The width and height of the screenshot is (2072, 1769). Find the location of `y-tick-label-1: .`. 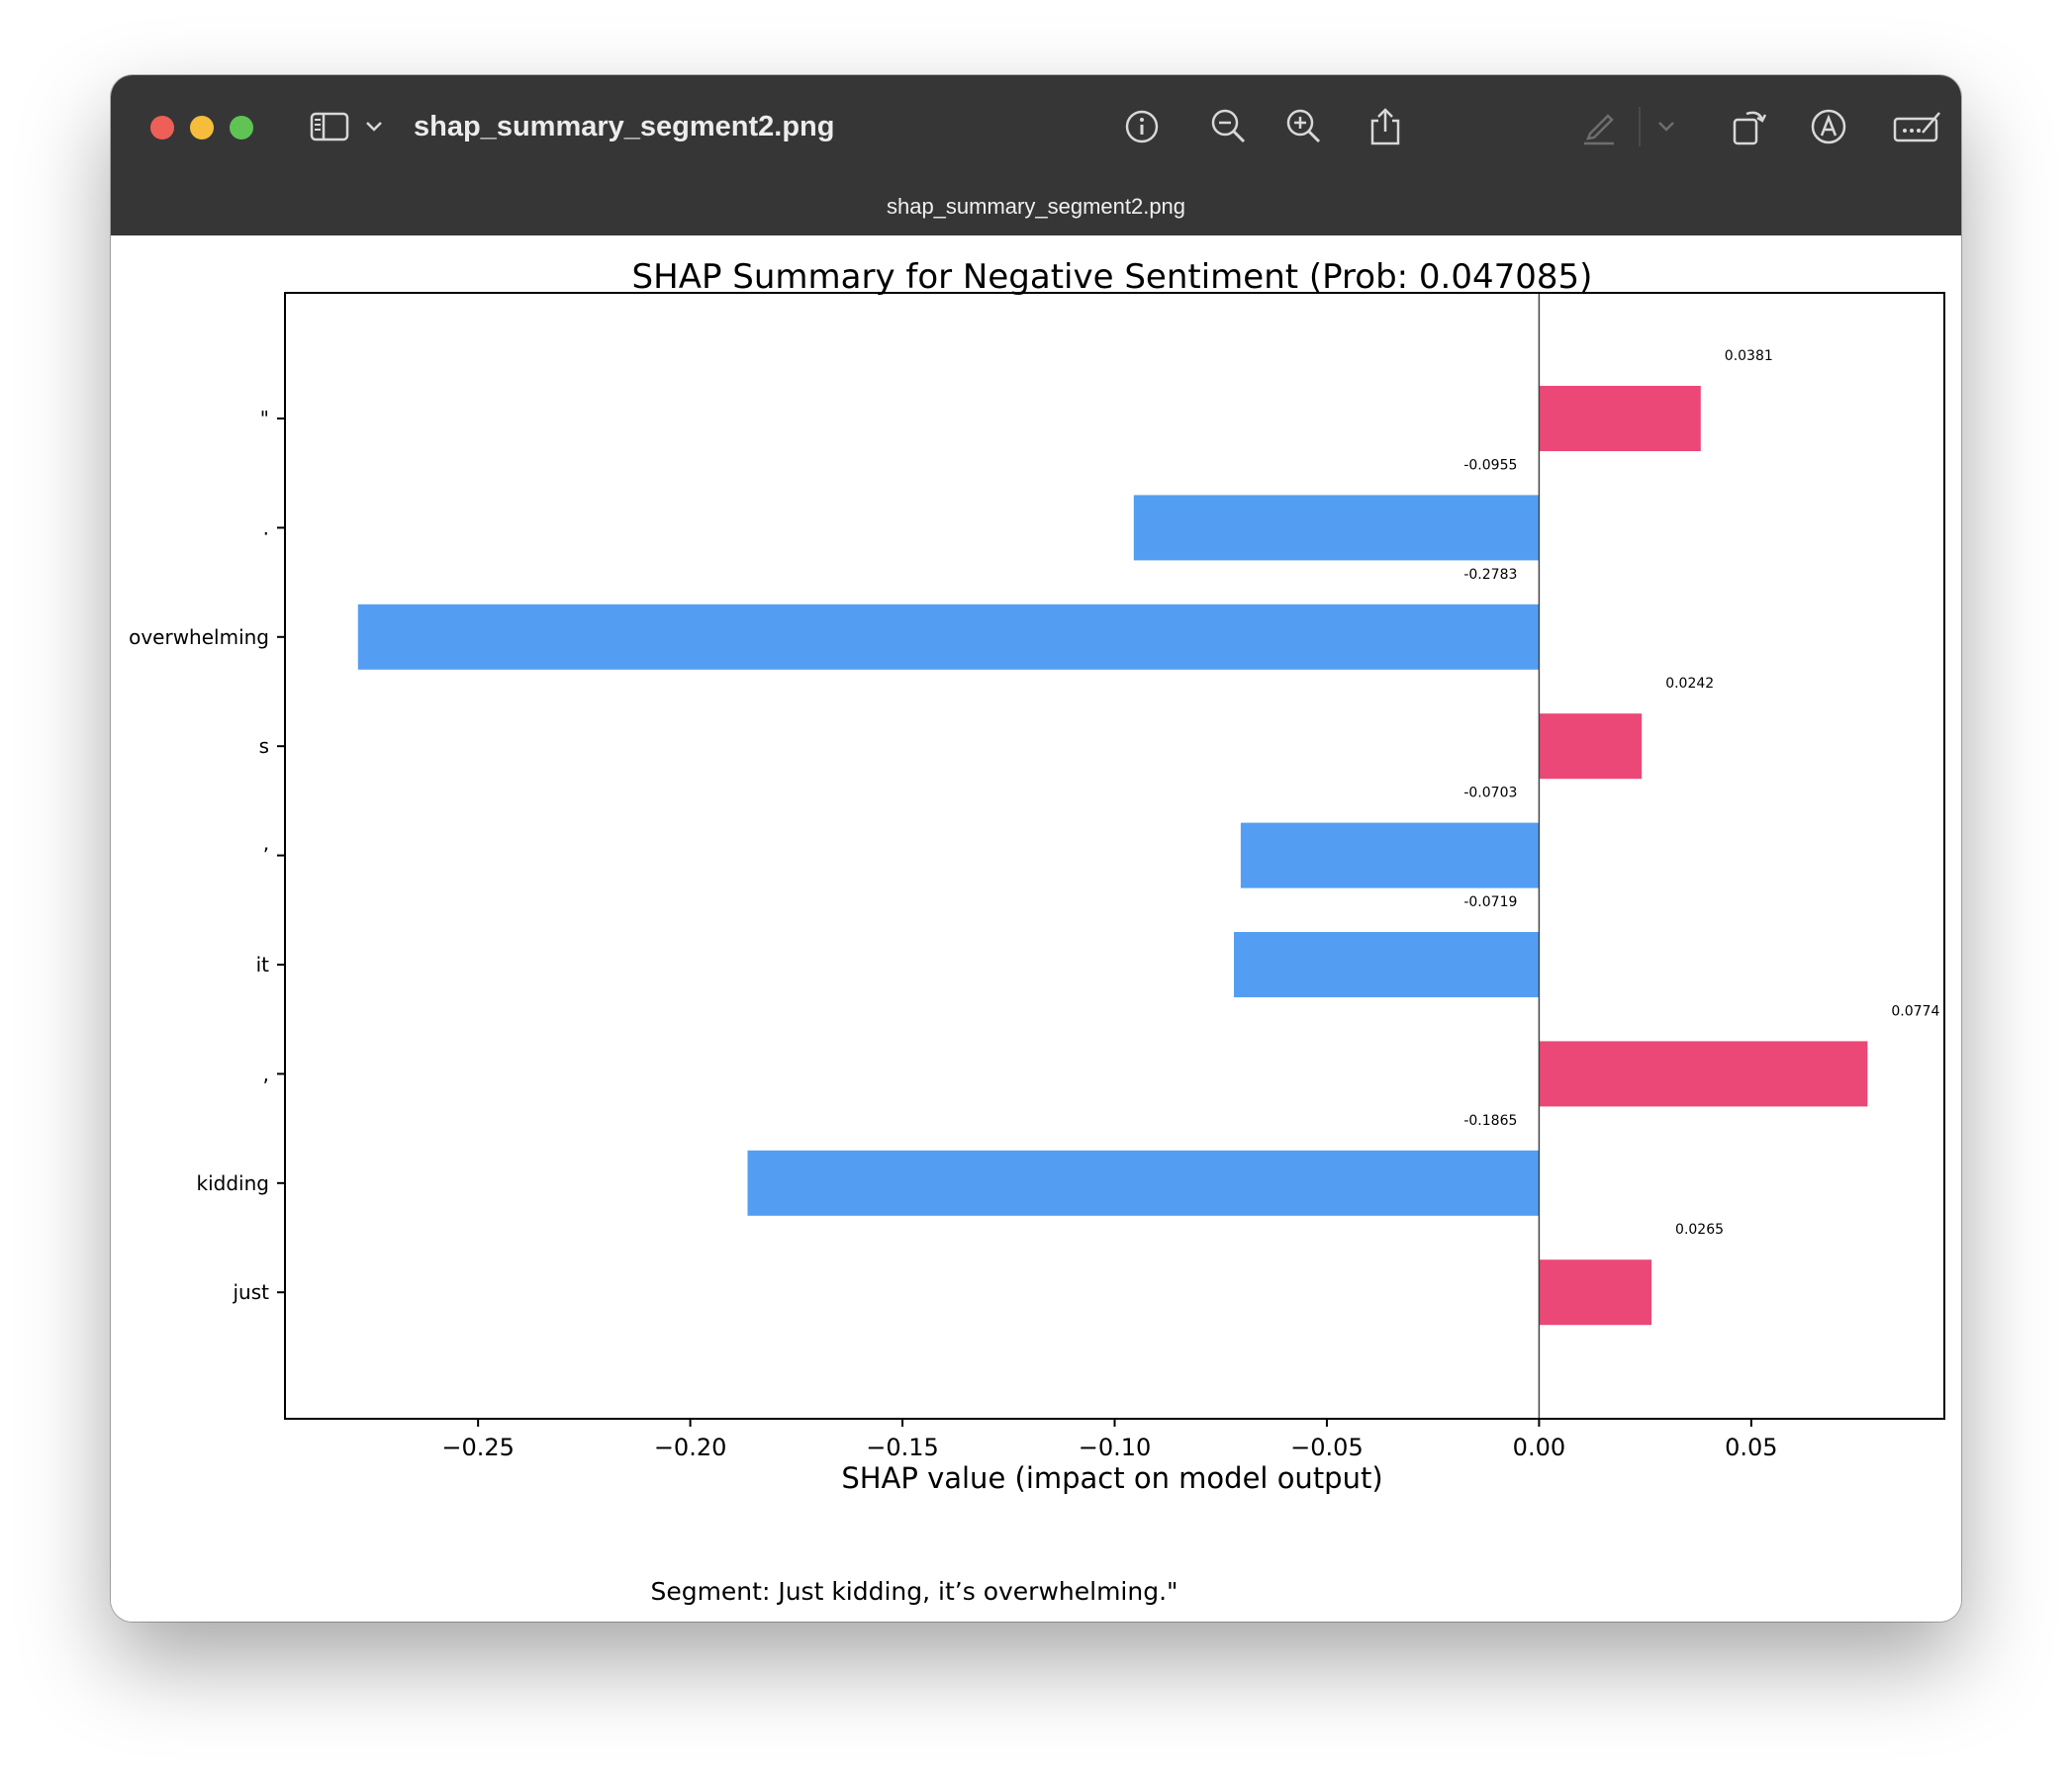

y-tick-label-1: . is located at coordinates (266, 527).